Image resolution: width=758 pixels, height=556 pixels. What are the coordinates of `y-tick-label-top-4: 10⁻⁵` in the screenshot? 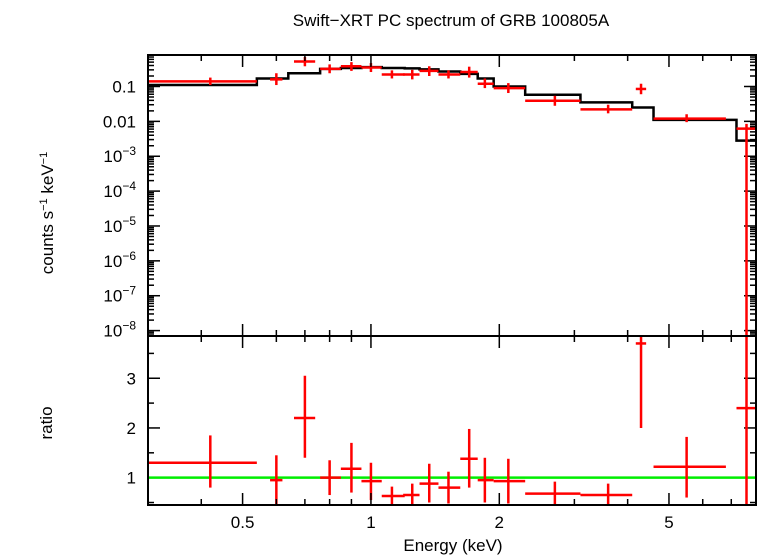 It's located at (119, 225).